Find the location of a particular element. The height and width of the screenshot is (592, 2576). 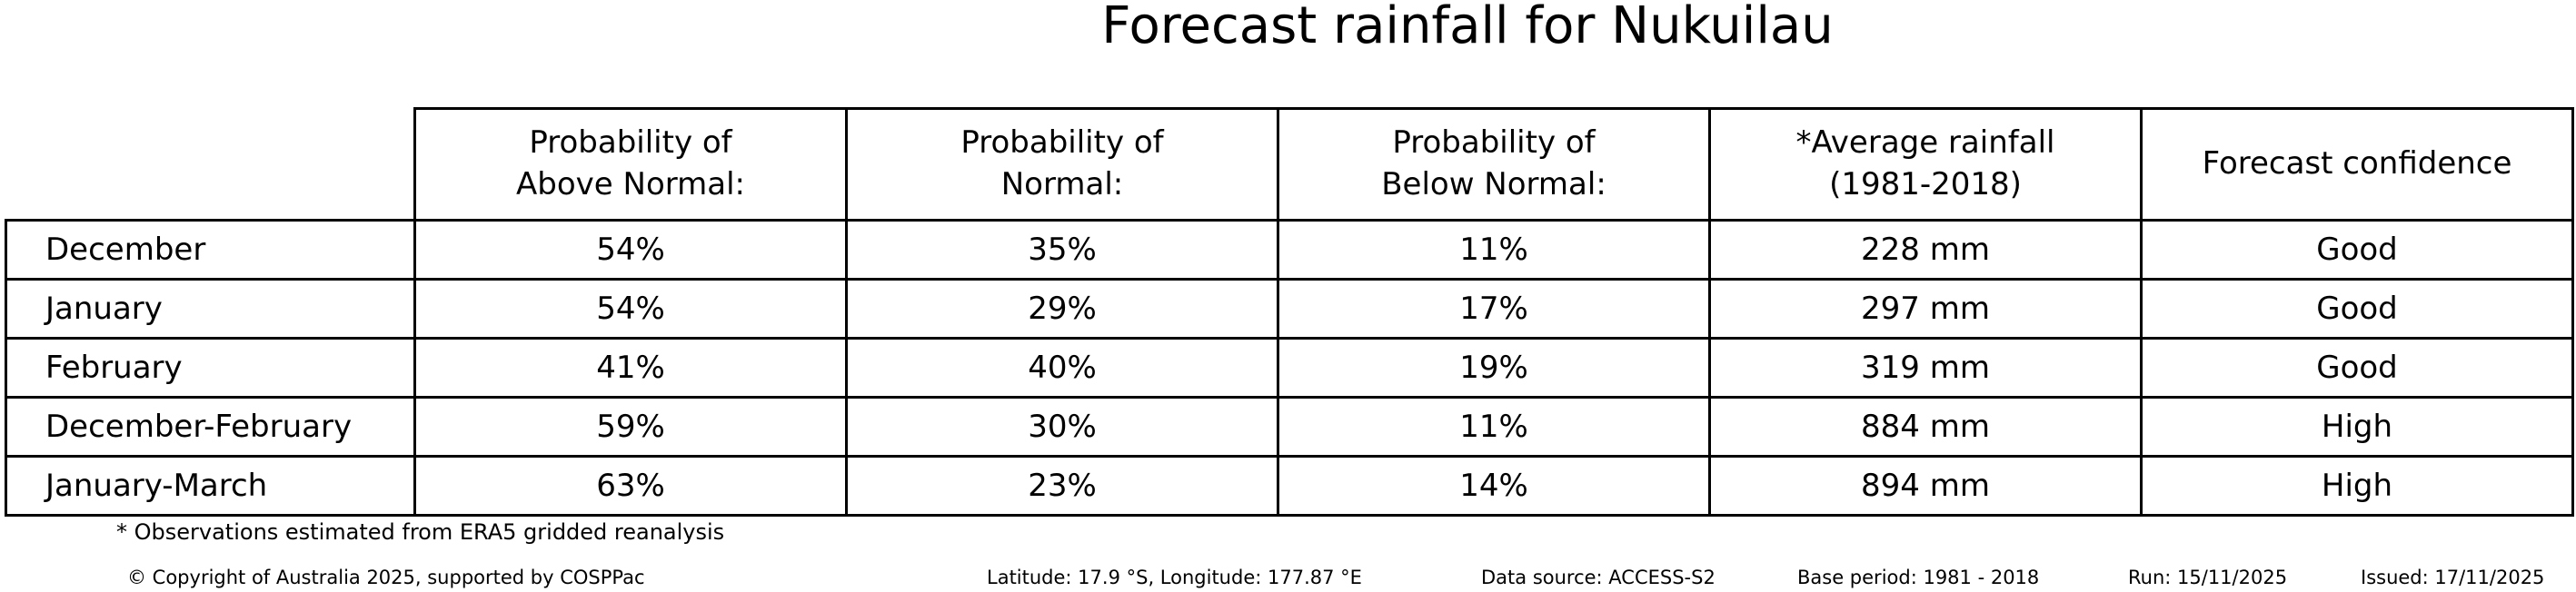

table-row-january: January 54% 29% 17% 297 mm Good is located at coordinates (1290, 309).